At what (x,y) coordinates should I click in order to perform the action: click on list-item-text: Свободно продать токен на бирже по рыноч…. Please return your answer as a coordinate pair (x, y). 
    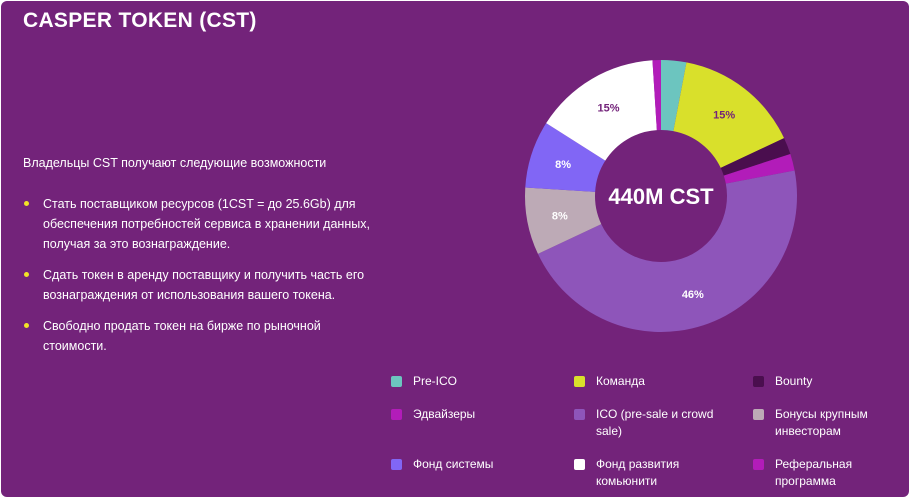
    Looking at the image, I should click on (182, 336).